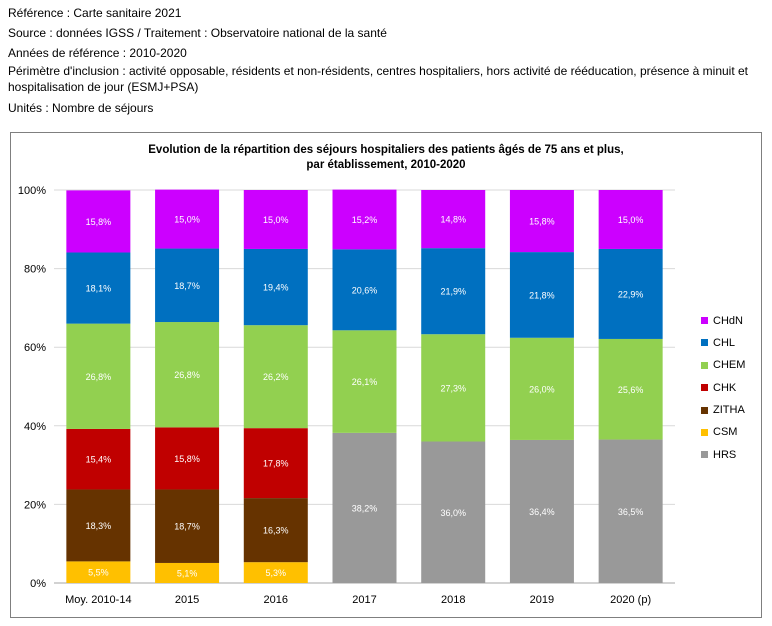 The image size is (772, 626). Describe the element at coordinates (95, 13) in the screenshot. I see `meta-reference: Référence : Carte sanitaire 2021` at that location.